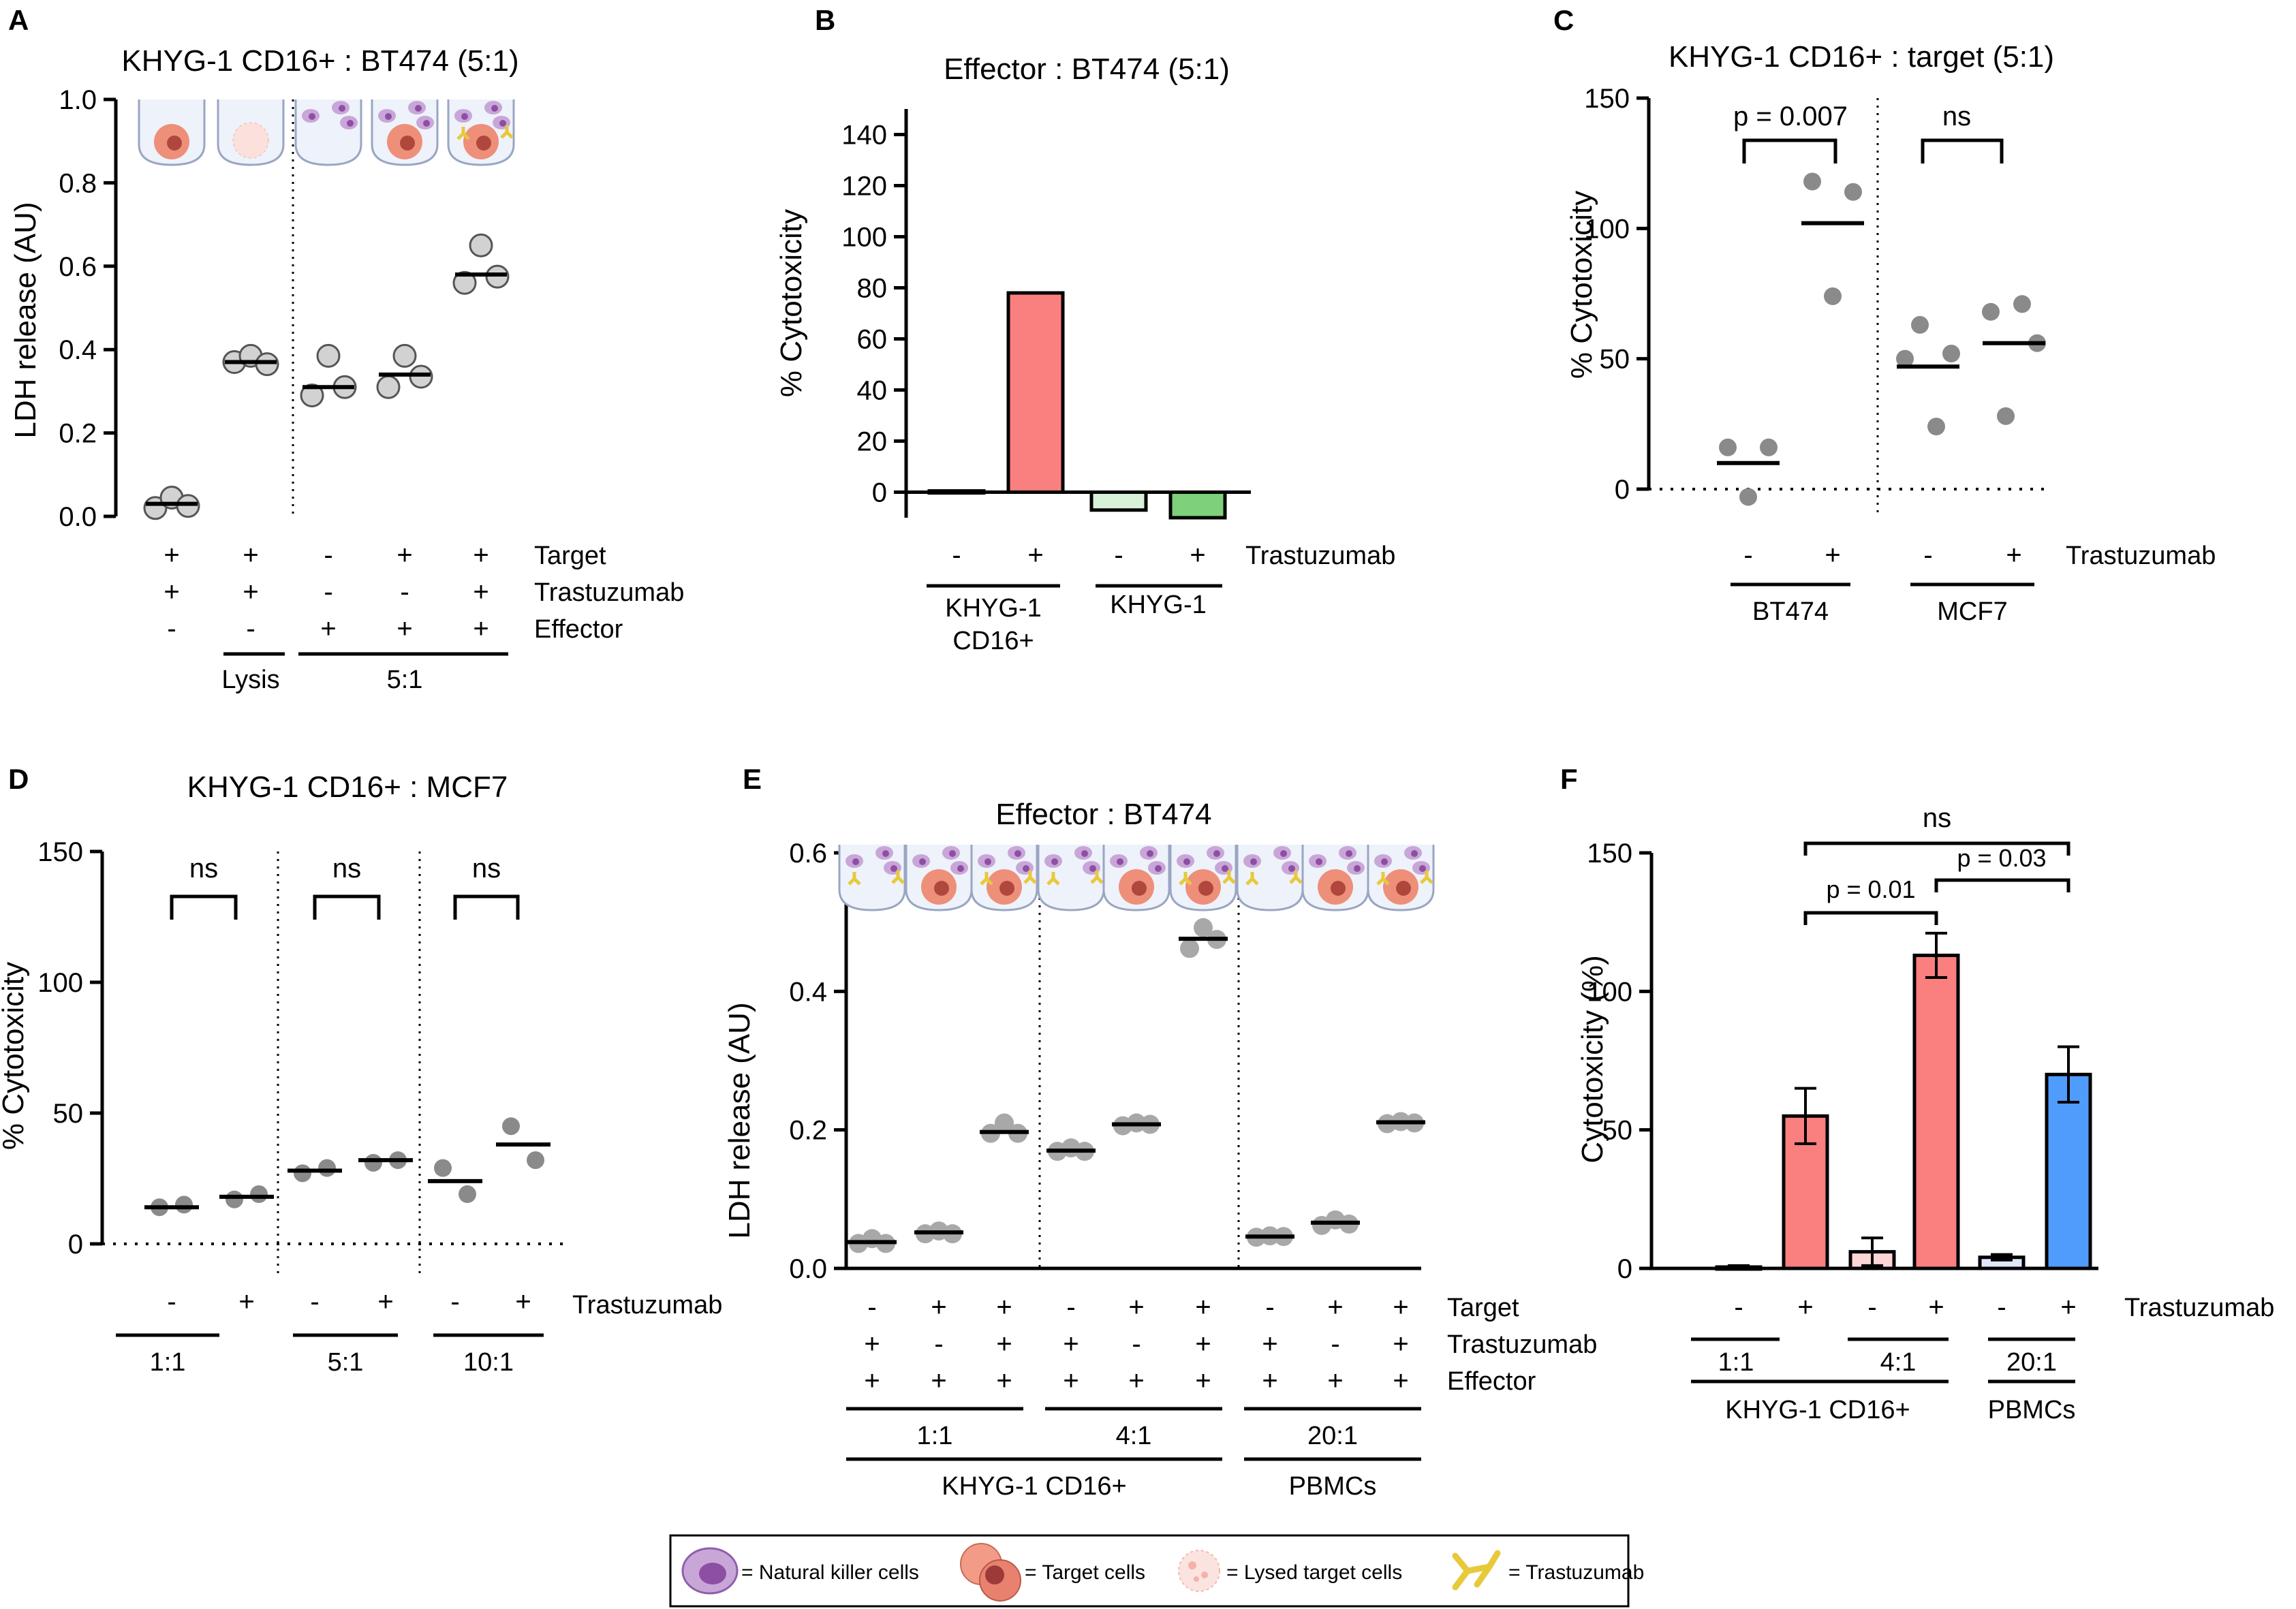 The height and width of the screenshot is (1609, 2296). I want to click on panel-a-row-target: Target, so click(570, 556).